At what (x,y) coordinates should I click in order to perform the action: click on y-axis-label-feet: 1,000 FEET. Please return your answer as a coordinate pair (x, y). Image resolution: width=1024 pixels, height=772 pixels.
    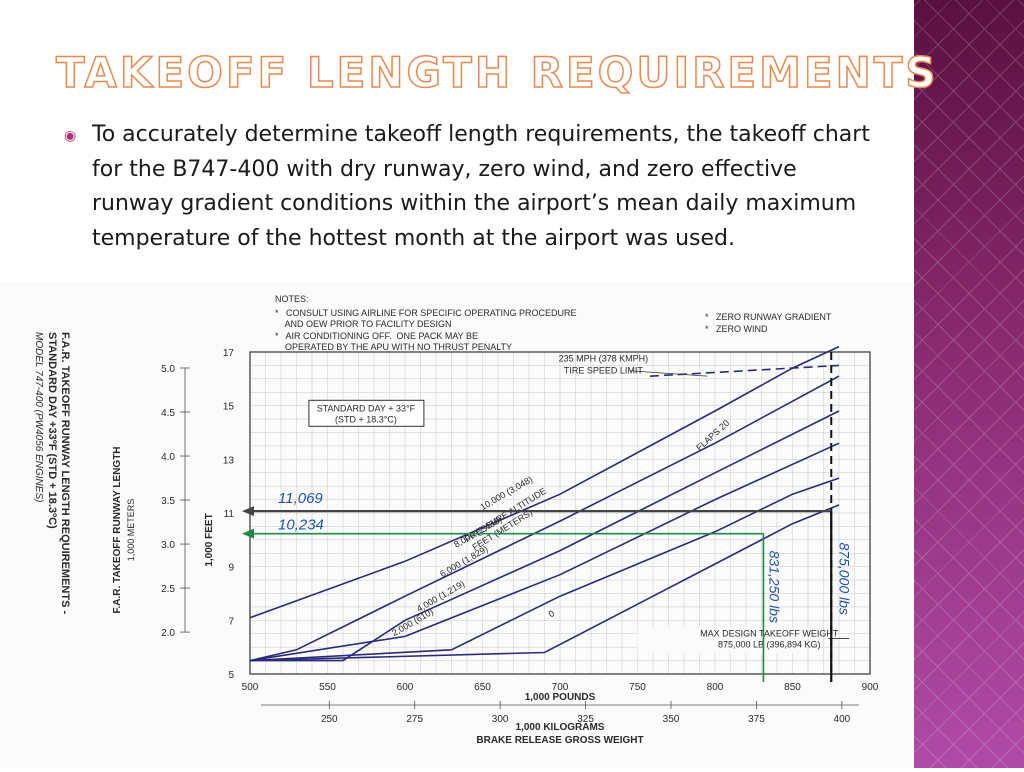
    Looking at the image, I should click on (209, 539).